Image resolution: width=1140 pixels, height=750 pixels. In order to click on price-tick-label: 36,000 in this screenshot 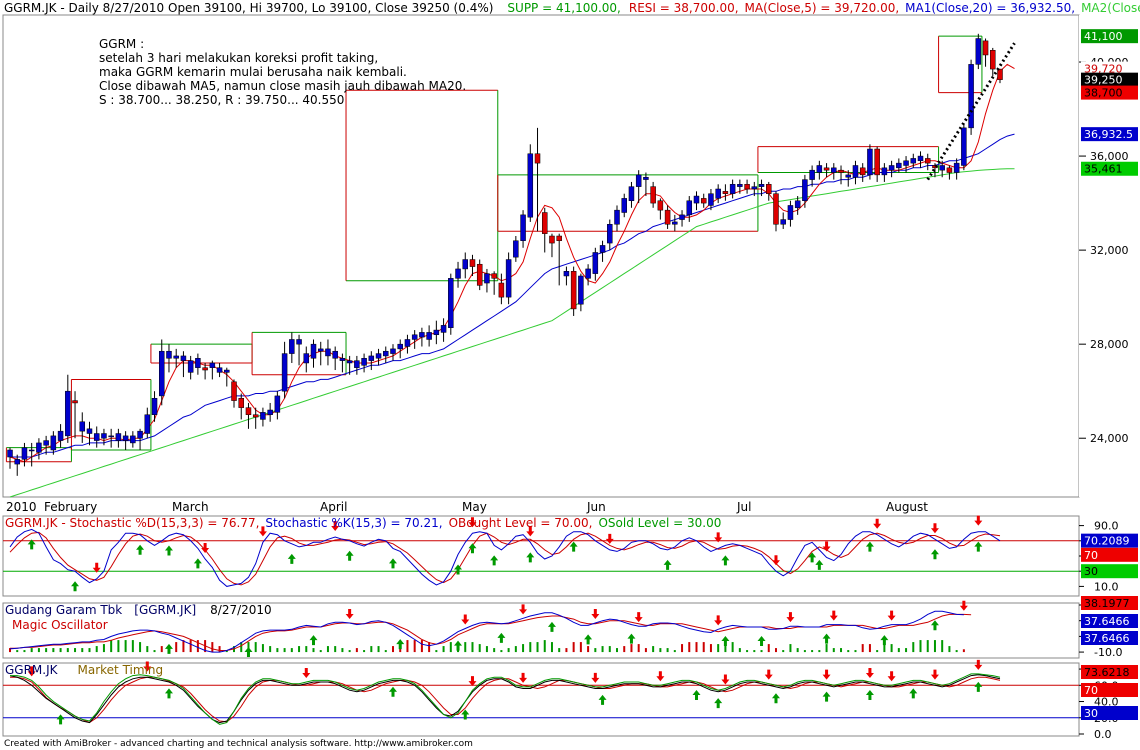, I will do `click(1109, 156)`.